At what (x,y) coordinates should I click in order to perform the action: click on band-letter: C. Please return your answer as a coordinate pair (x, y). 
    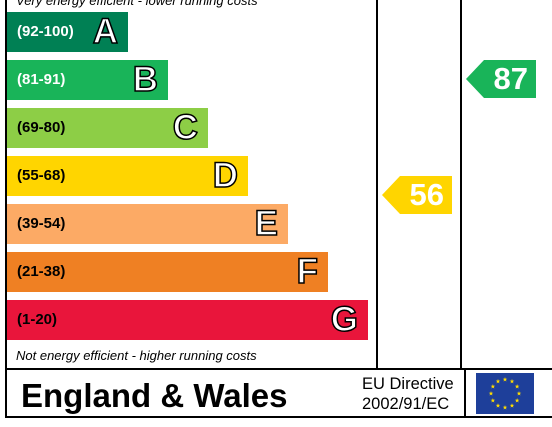
    Looking at the image, I should click on (185, 127).